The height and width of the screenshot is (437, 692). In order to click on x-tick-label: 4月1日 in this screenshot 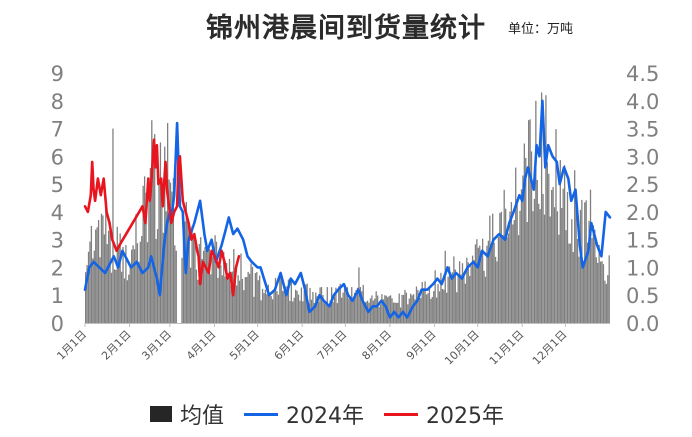, I will do `click(201, 345)`.